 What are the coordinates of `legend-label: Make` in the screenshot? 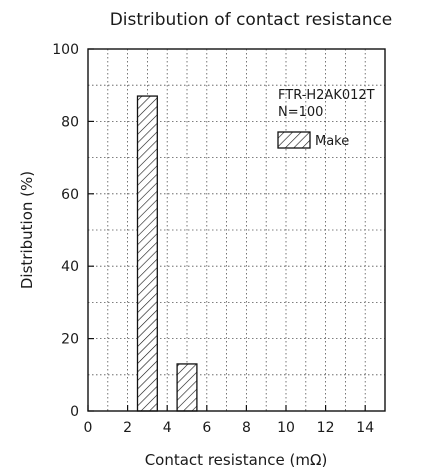 It's located at (332, 141).